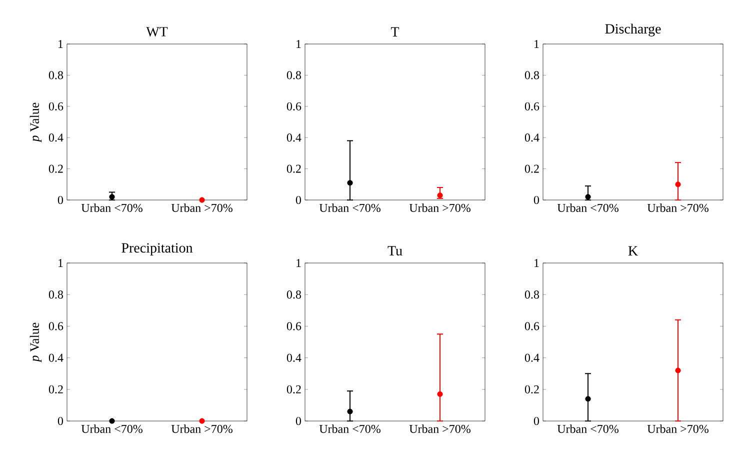 This screenshot has width=743, height=452. Describe the element at coordinates (395, 251) in the screenshot. I see `chart-title: Tu` at that location.